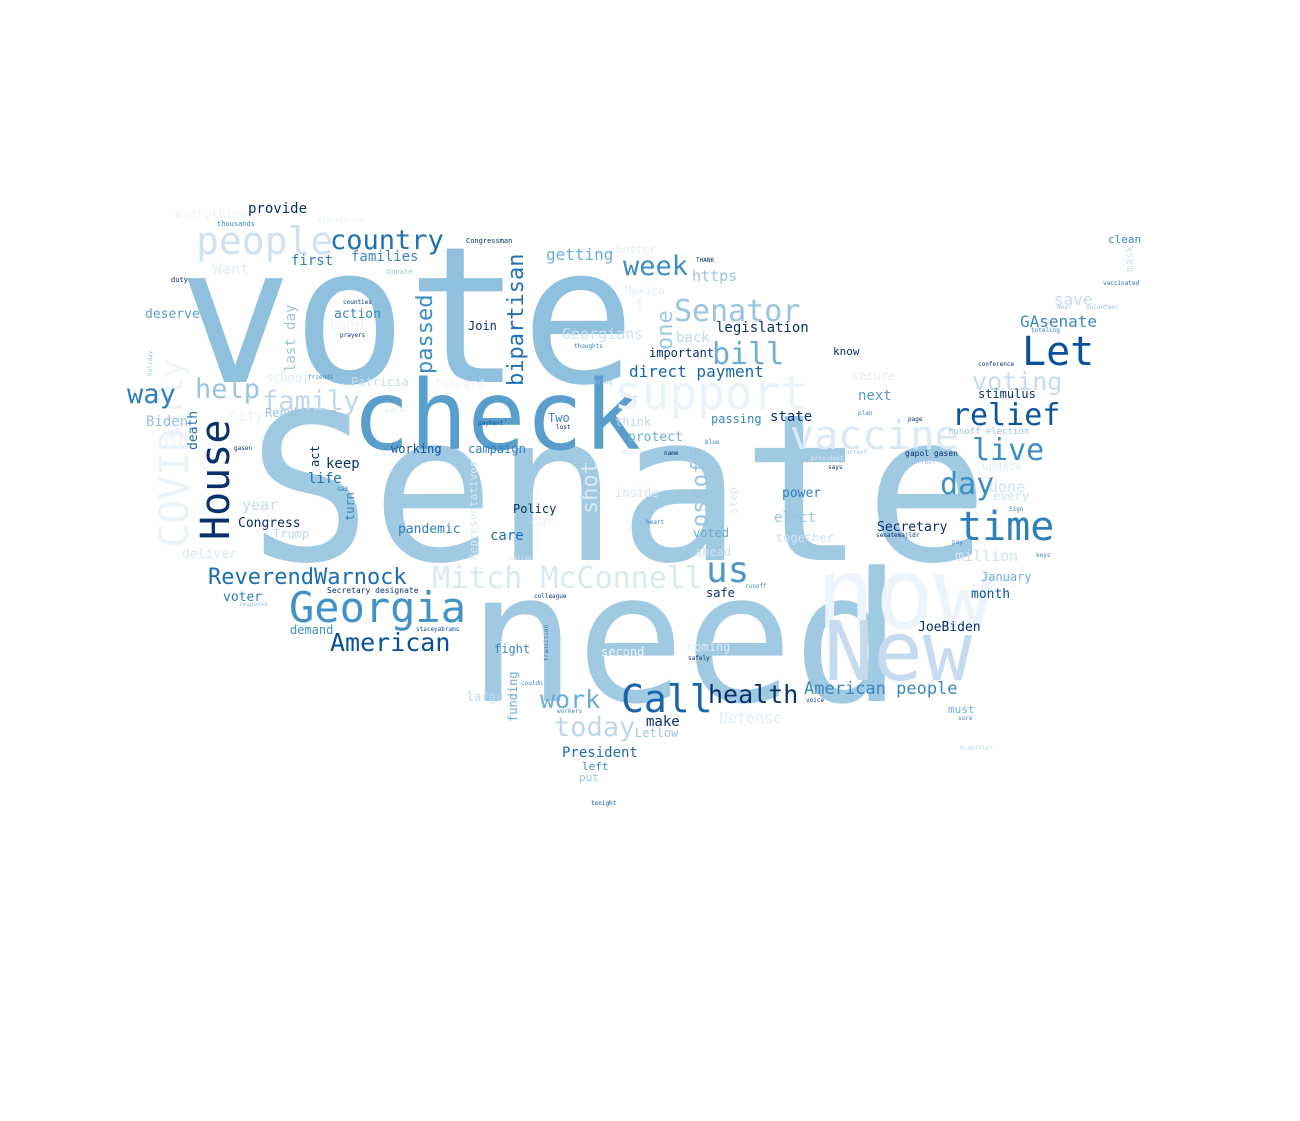 This screenshot has height=1121, width=1300. Describe the element at coordinates (1045, 330) in the screenshot. I see `word-totaling: totaling` at that location.